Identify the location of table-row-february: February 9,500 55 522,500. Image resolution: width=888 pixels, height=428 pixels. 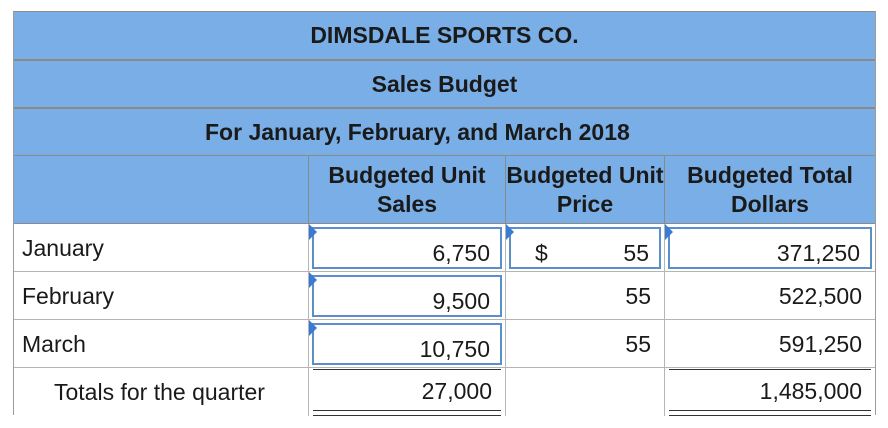
(444, 296).